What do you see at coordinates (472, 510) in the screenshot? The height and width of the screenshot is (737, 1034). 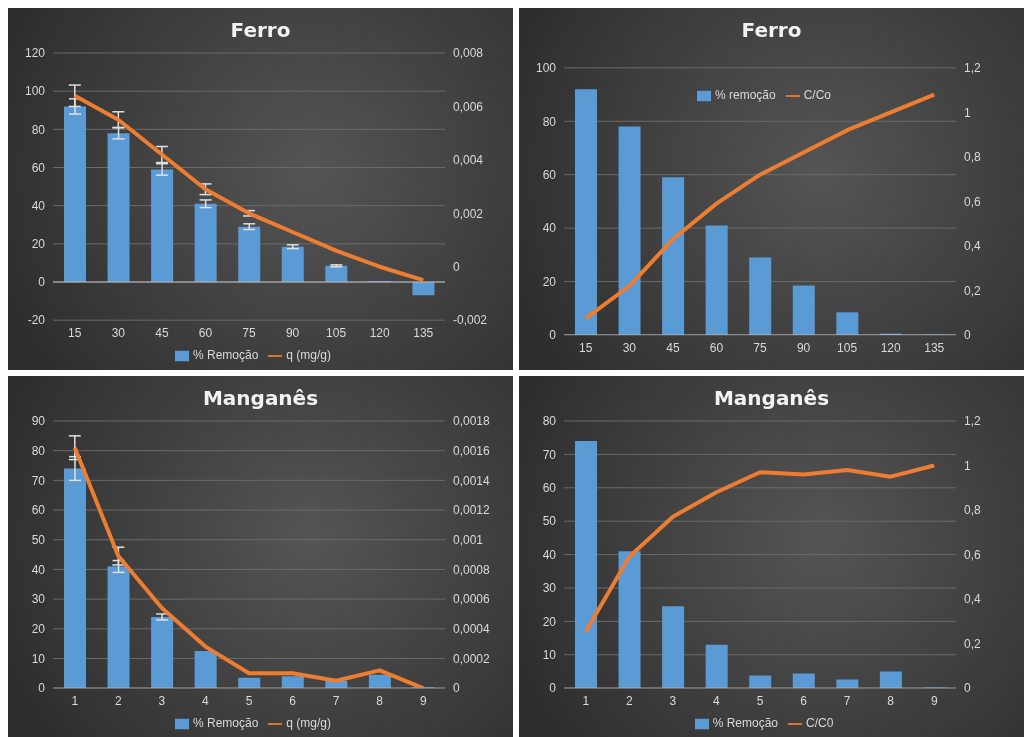 I see `y2-tick-label: 0,0012` at bounding box center [472, 510].